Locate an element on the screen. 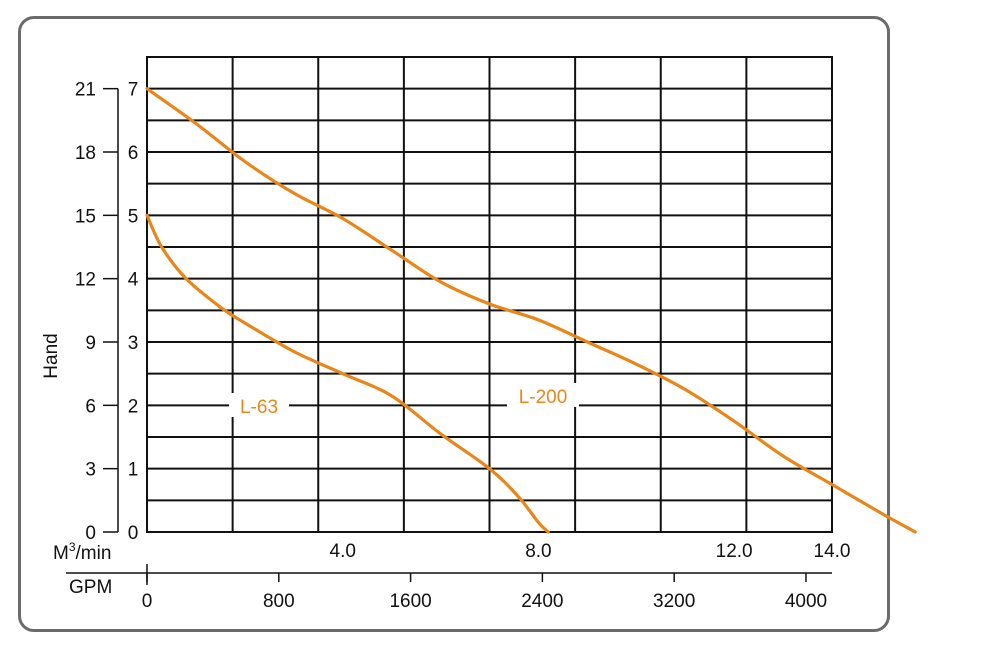 The image size is (1000, 649). y-tick-label-outer: 12 is located at coordinates (85, 280).